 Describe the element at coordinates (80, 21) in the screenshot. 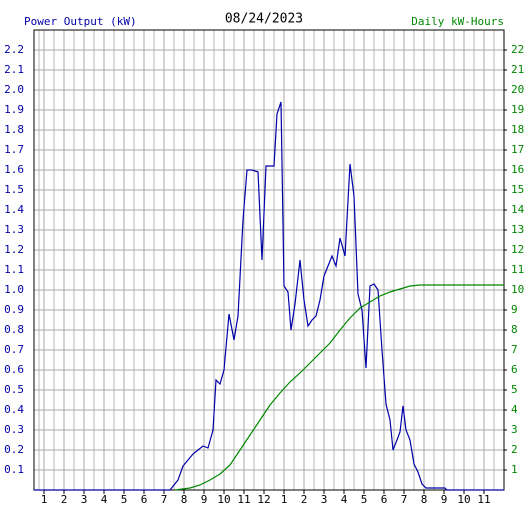

I see `y-axis-label: Power Output (kW)` at that location.